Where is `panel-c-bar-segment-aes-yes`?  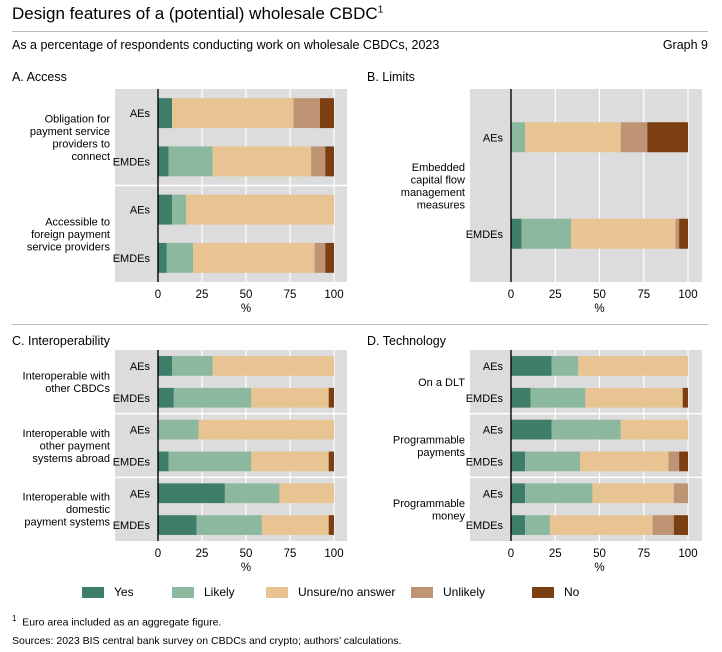
panel-c-bar-segment-aes-yes is located at coordinates (165, 366).